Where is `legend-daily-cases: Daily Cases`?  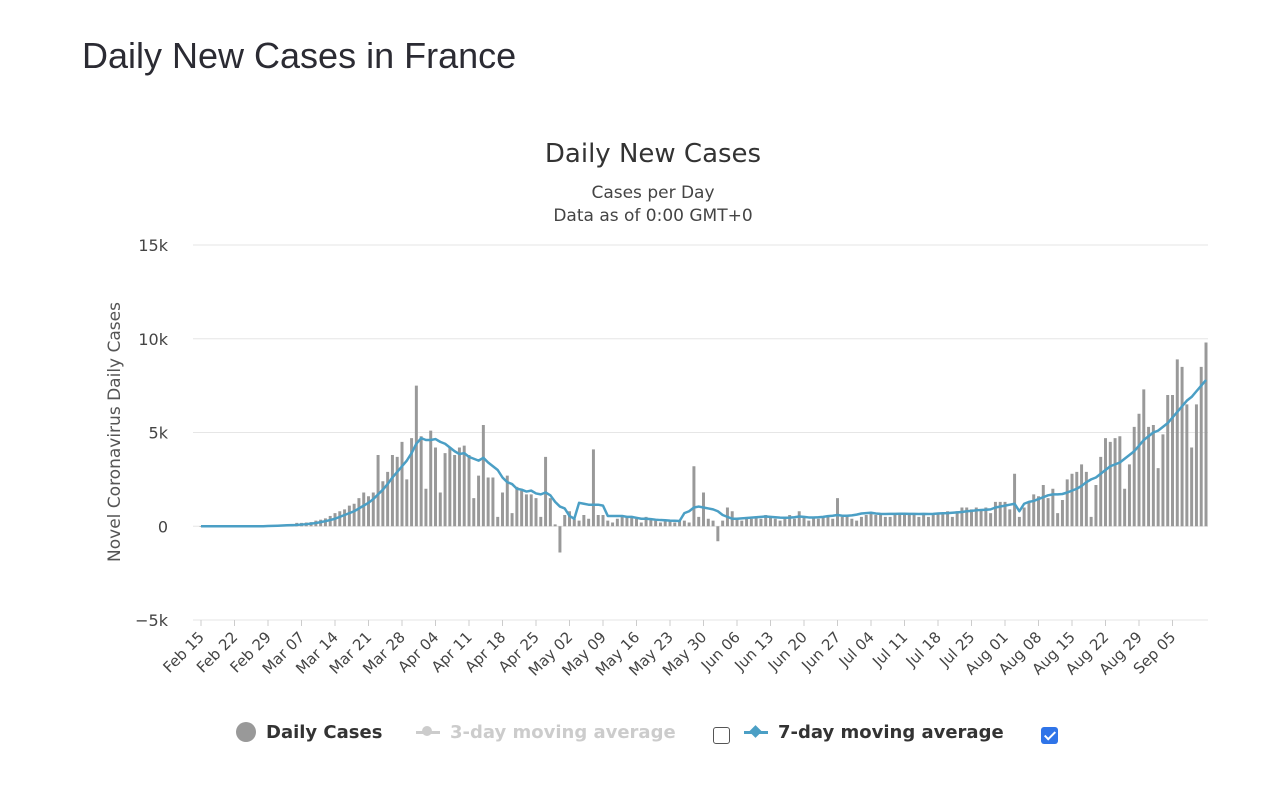
legend-daily-cases: Daily Cases is located at coordinates (309, 732).